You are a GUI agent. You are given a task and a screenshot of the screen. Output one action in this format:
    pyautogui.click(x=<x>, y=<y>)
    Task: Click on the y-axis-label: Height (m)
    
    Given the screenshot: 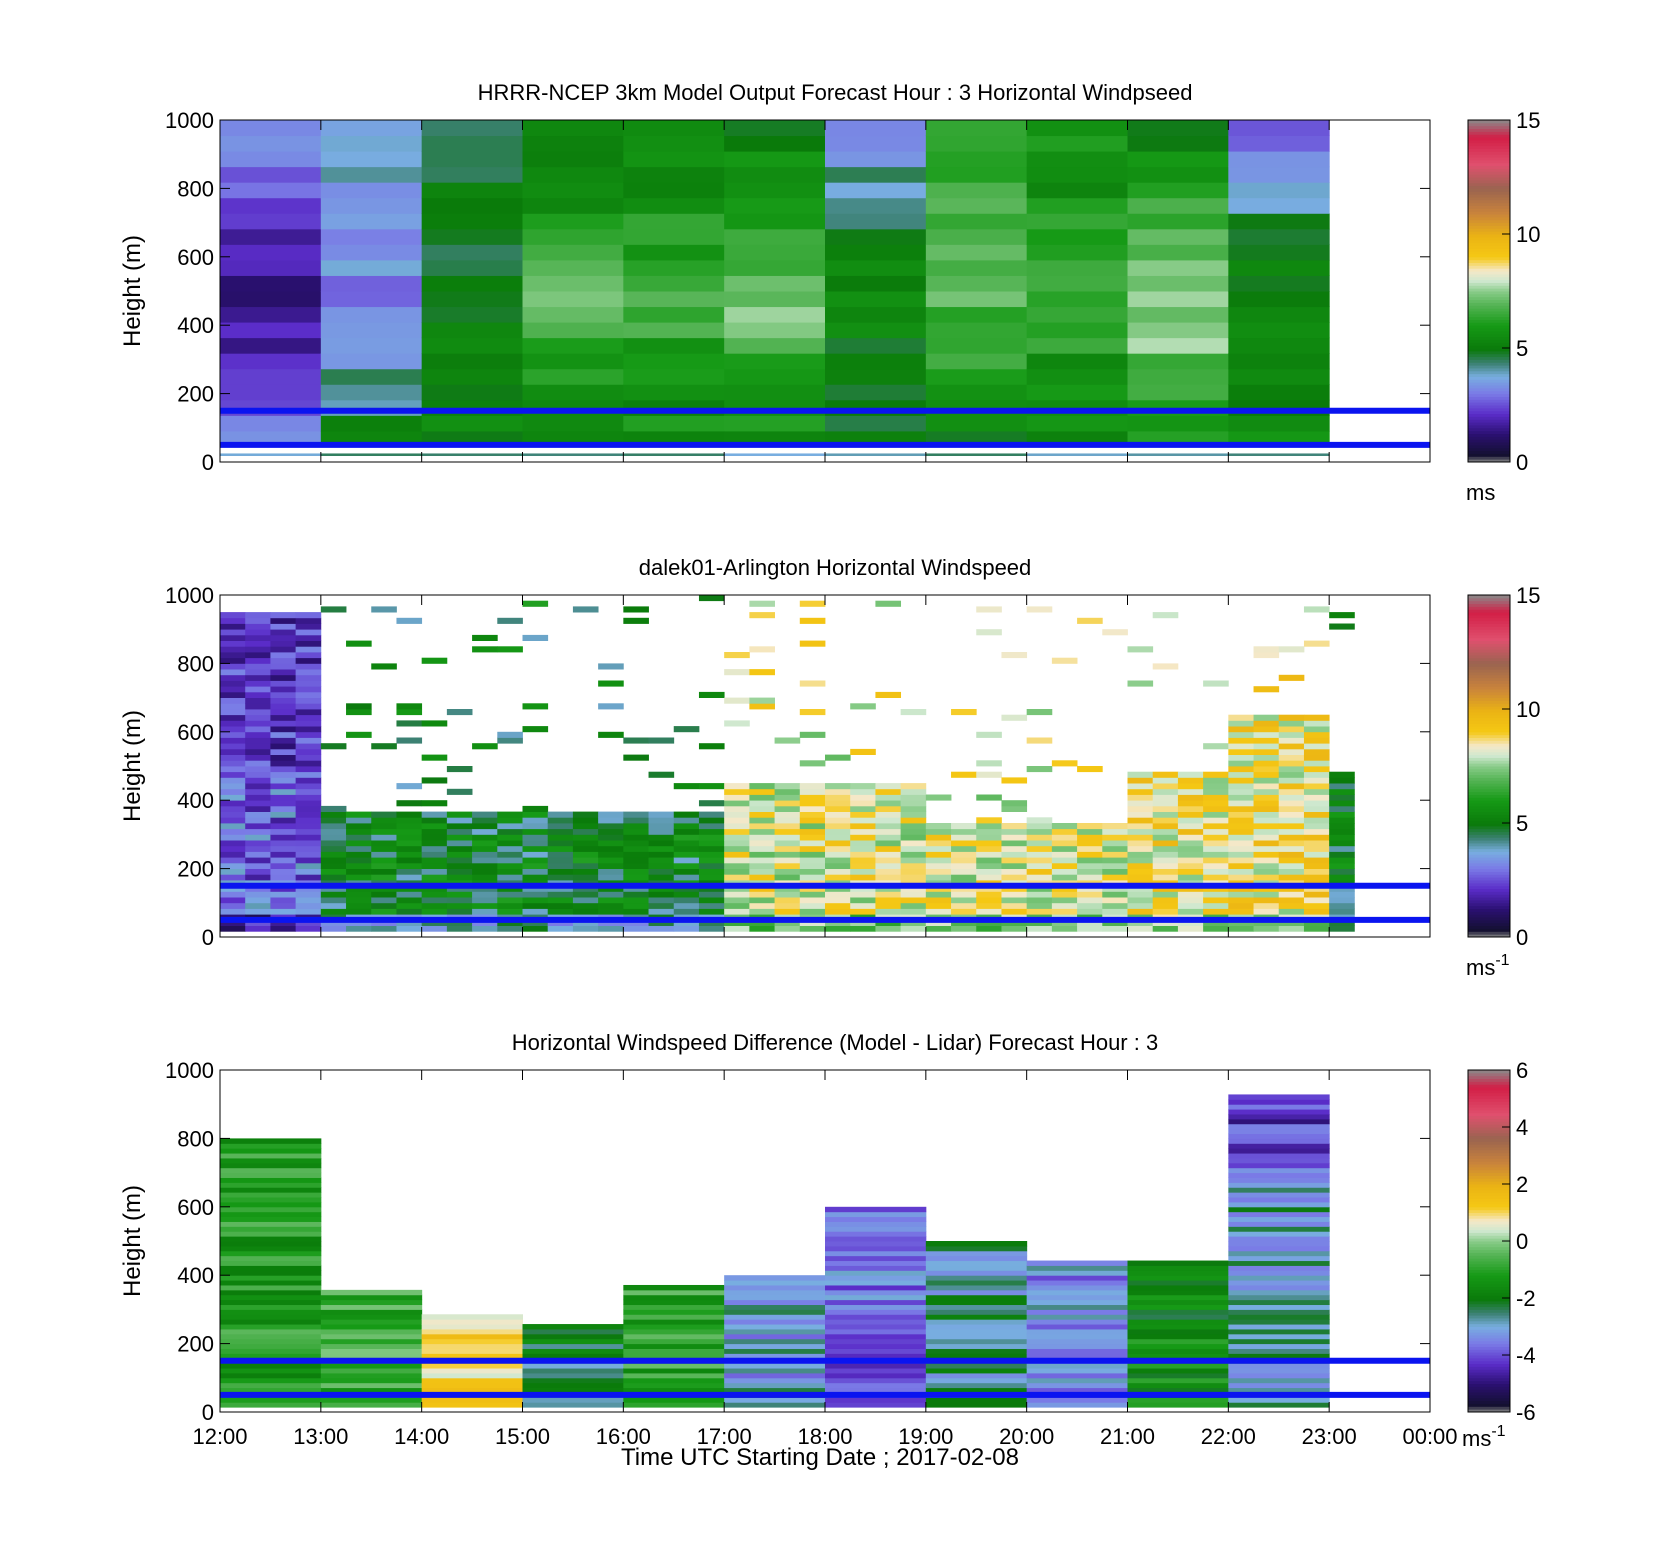 What is the action you would take?
    pyautogui.click(x=132, y=1241)
    